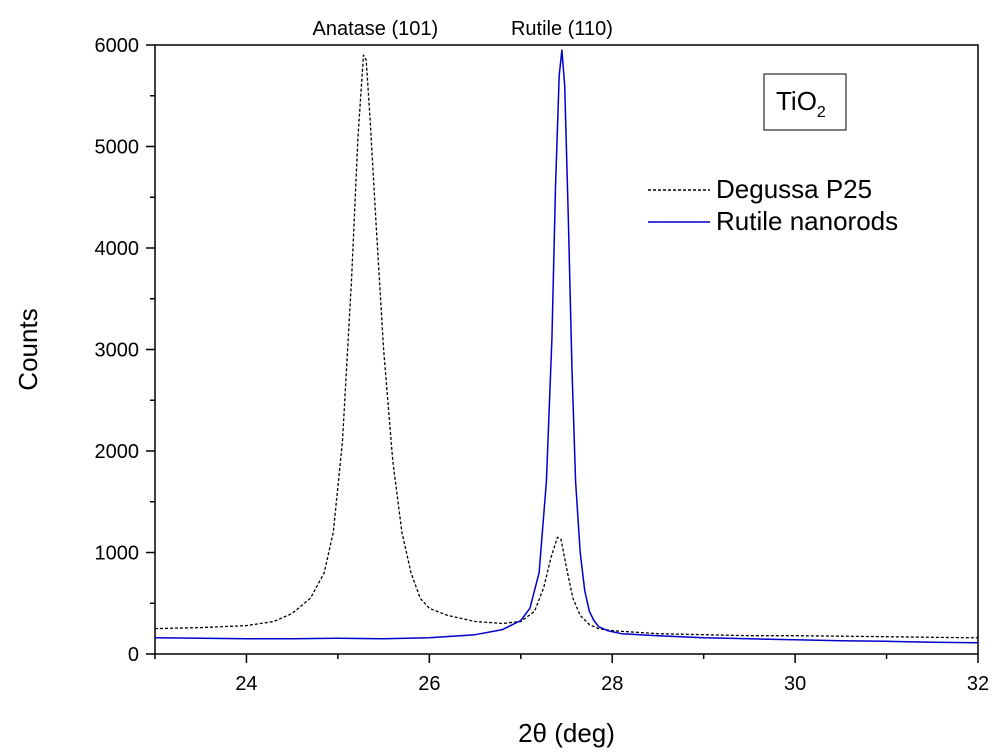  Describe the element at coordinates (796, 101) in the screenshot. I see `material-label-base: TiO` at that location.